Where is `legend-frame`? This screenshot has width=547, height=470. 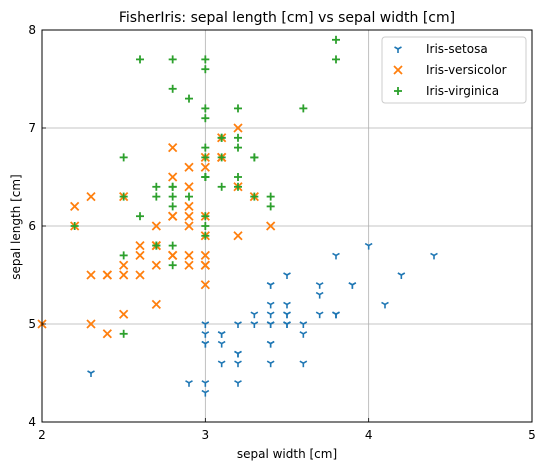
legend-frame is located at coordinates (454, 70).